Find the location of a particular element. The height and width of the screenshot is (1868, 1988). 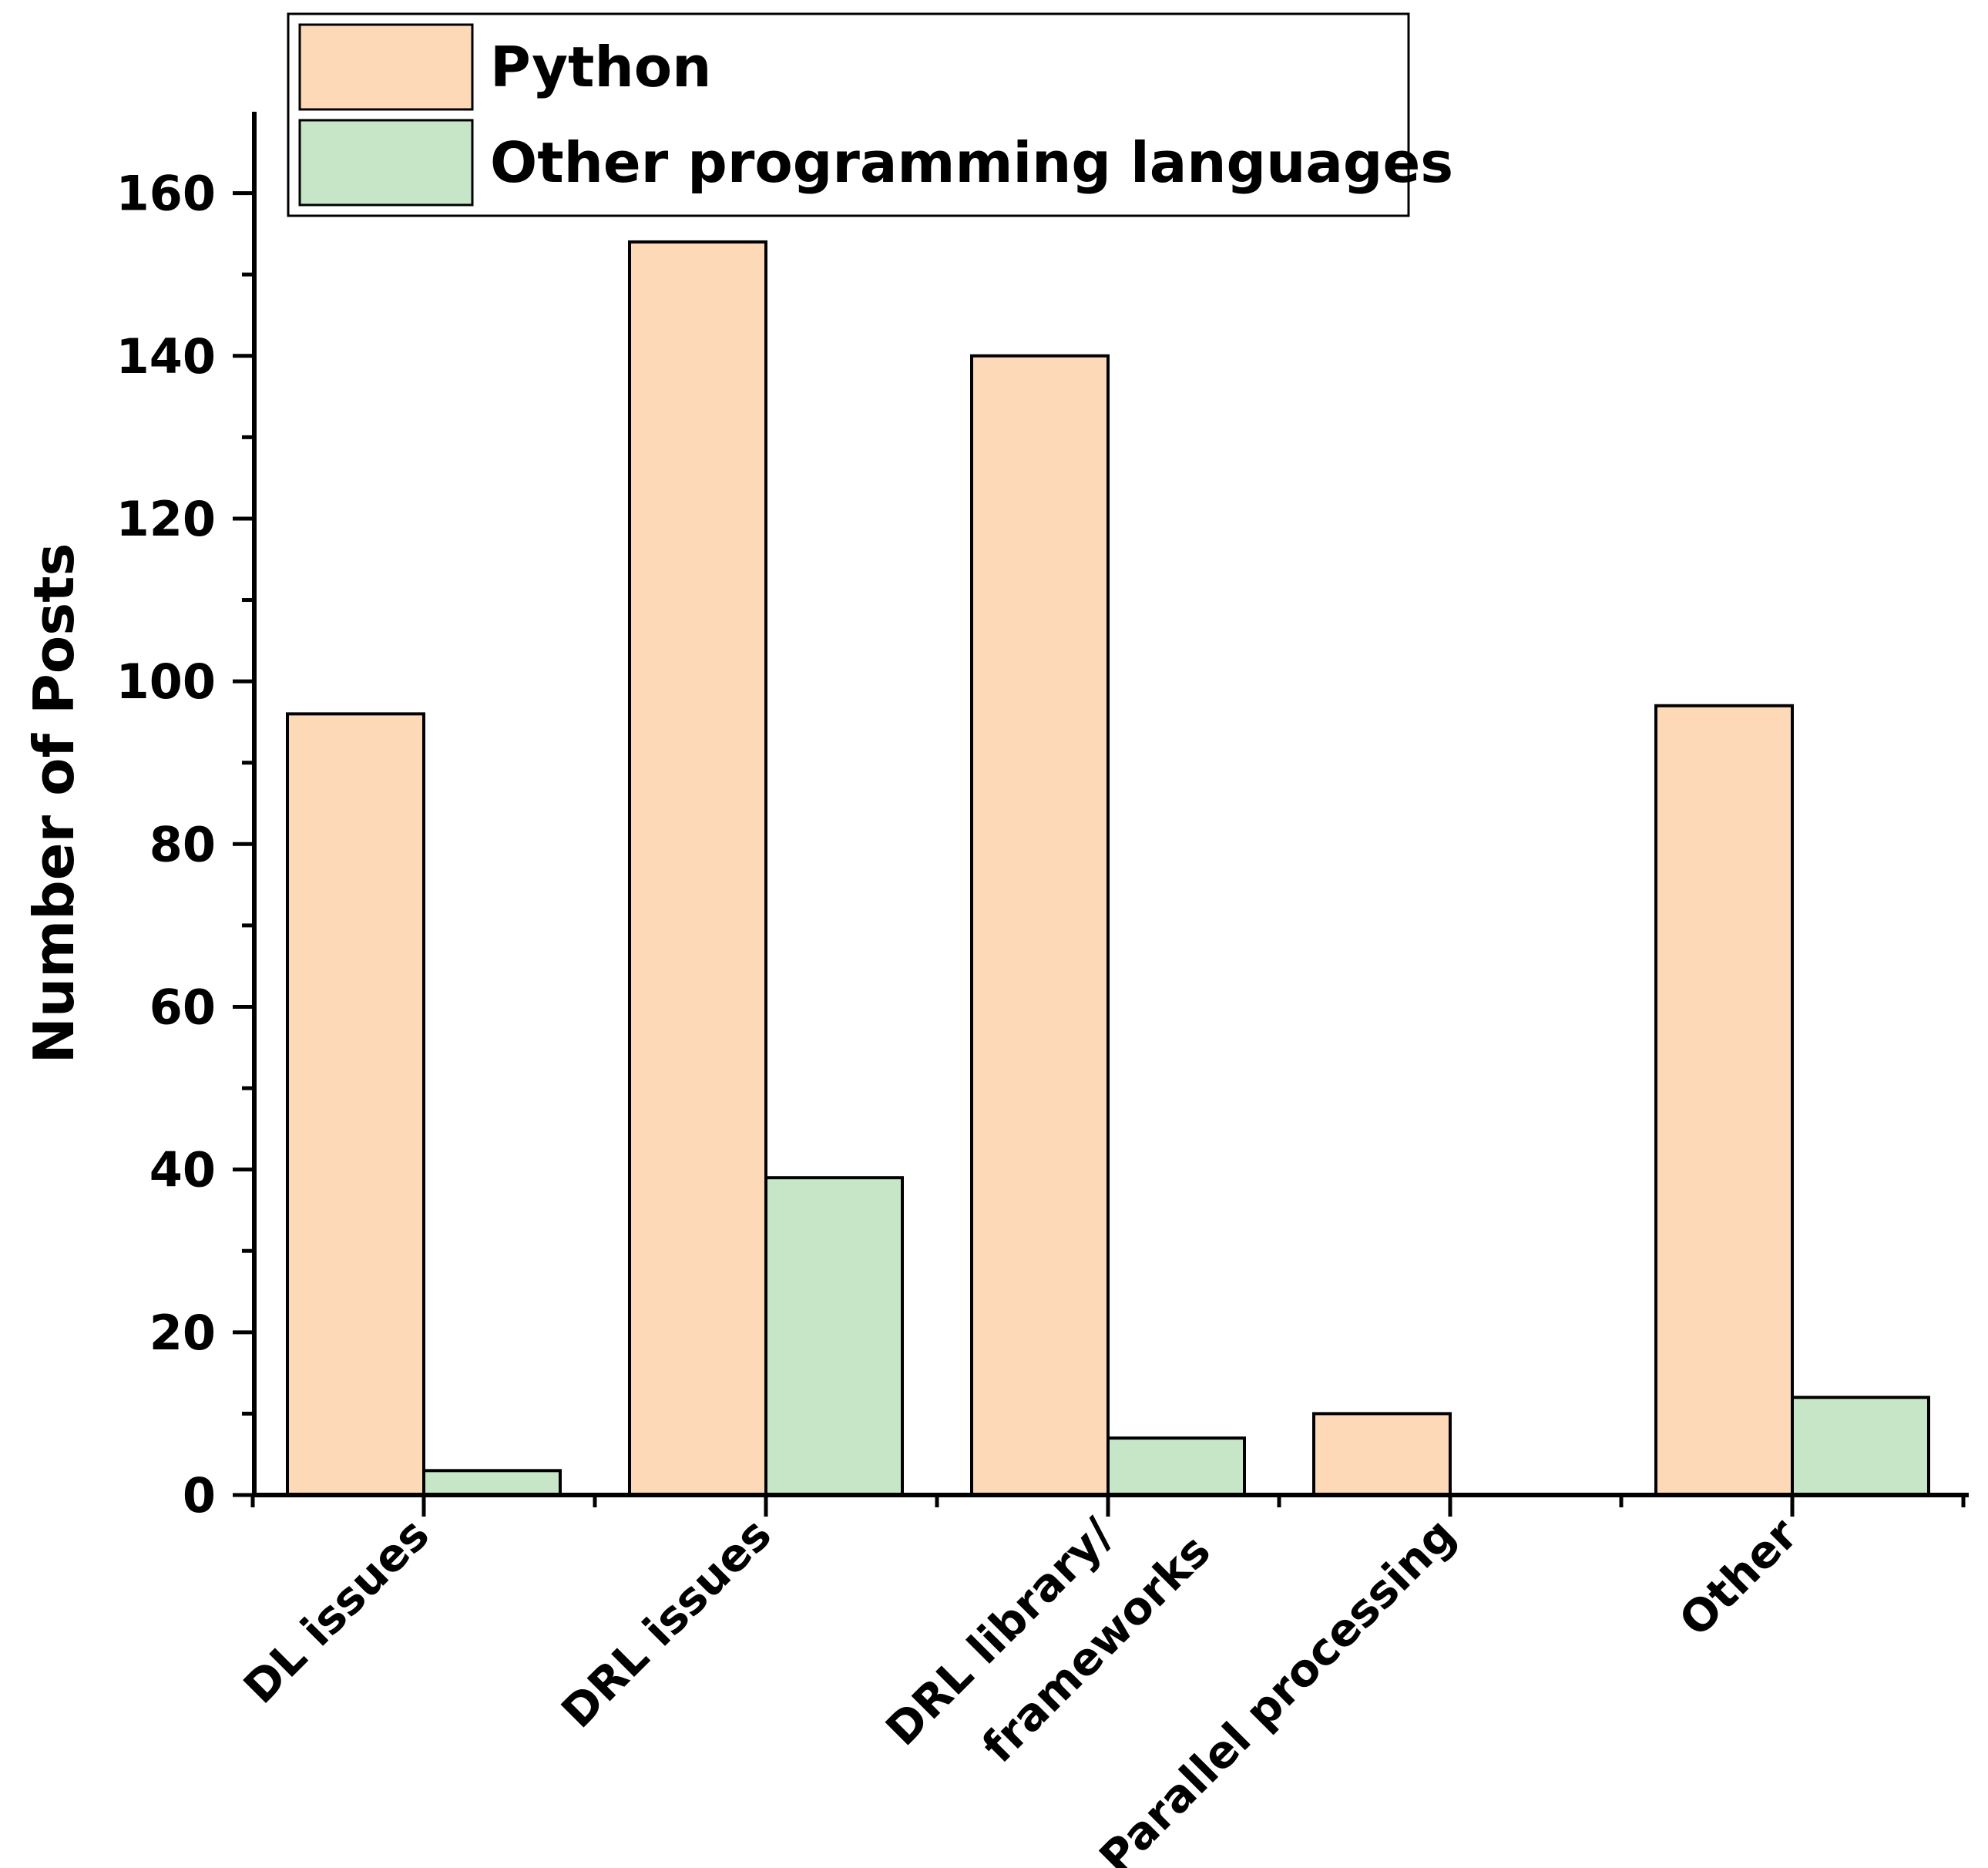

y-tick-label: 60 is located at coordinates (182, 1007).